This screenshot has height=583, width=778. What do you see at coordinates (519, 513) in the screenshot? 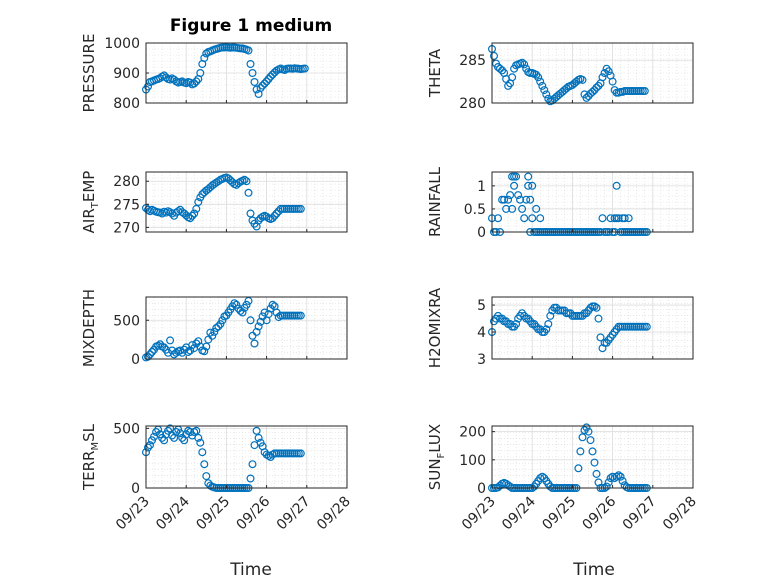
I see `x-tick-label: 09/24` at bounding box center [519, 513].